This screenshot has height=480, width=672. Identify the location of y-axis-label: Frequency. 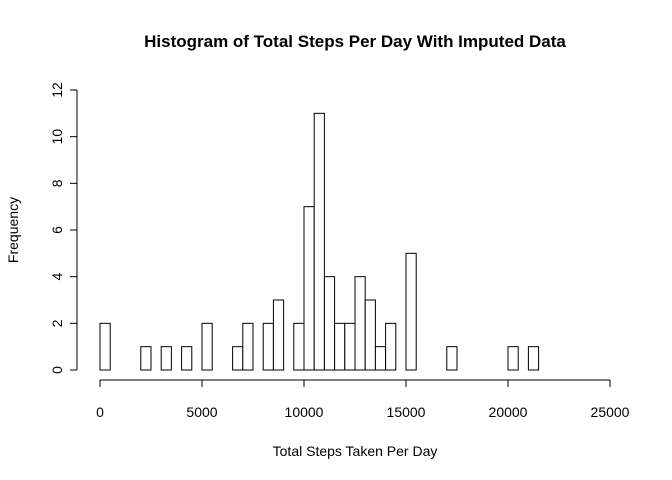
(13, 230).